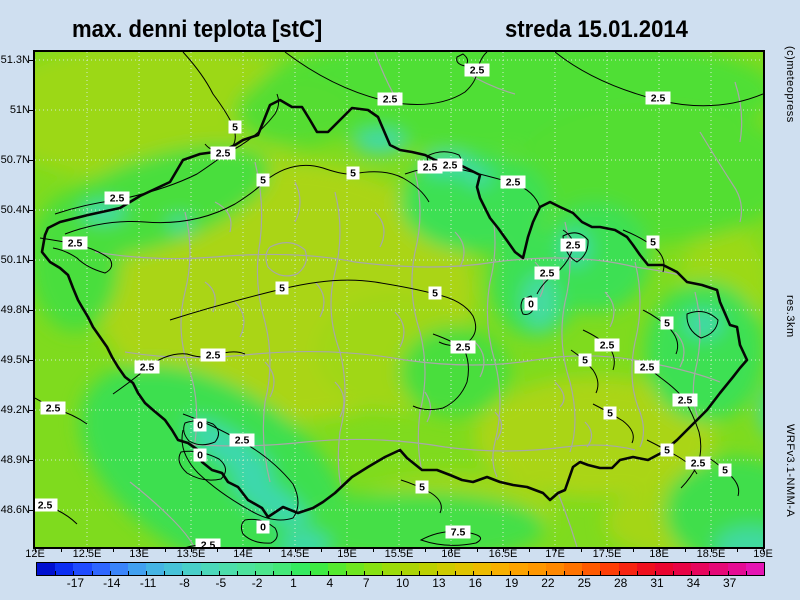 The height and width of the screenshot is (600, 800). Describe the element at coordinates (139, 554) in the screenshot. I see `lon-tick-label: 13E` at that location.